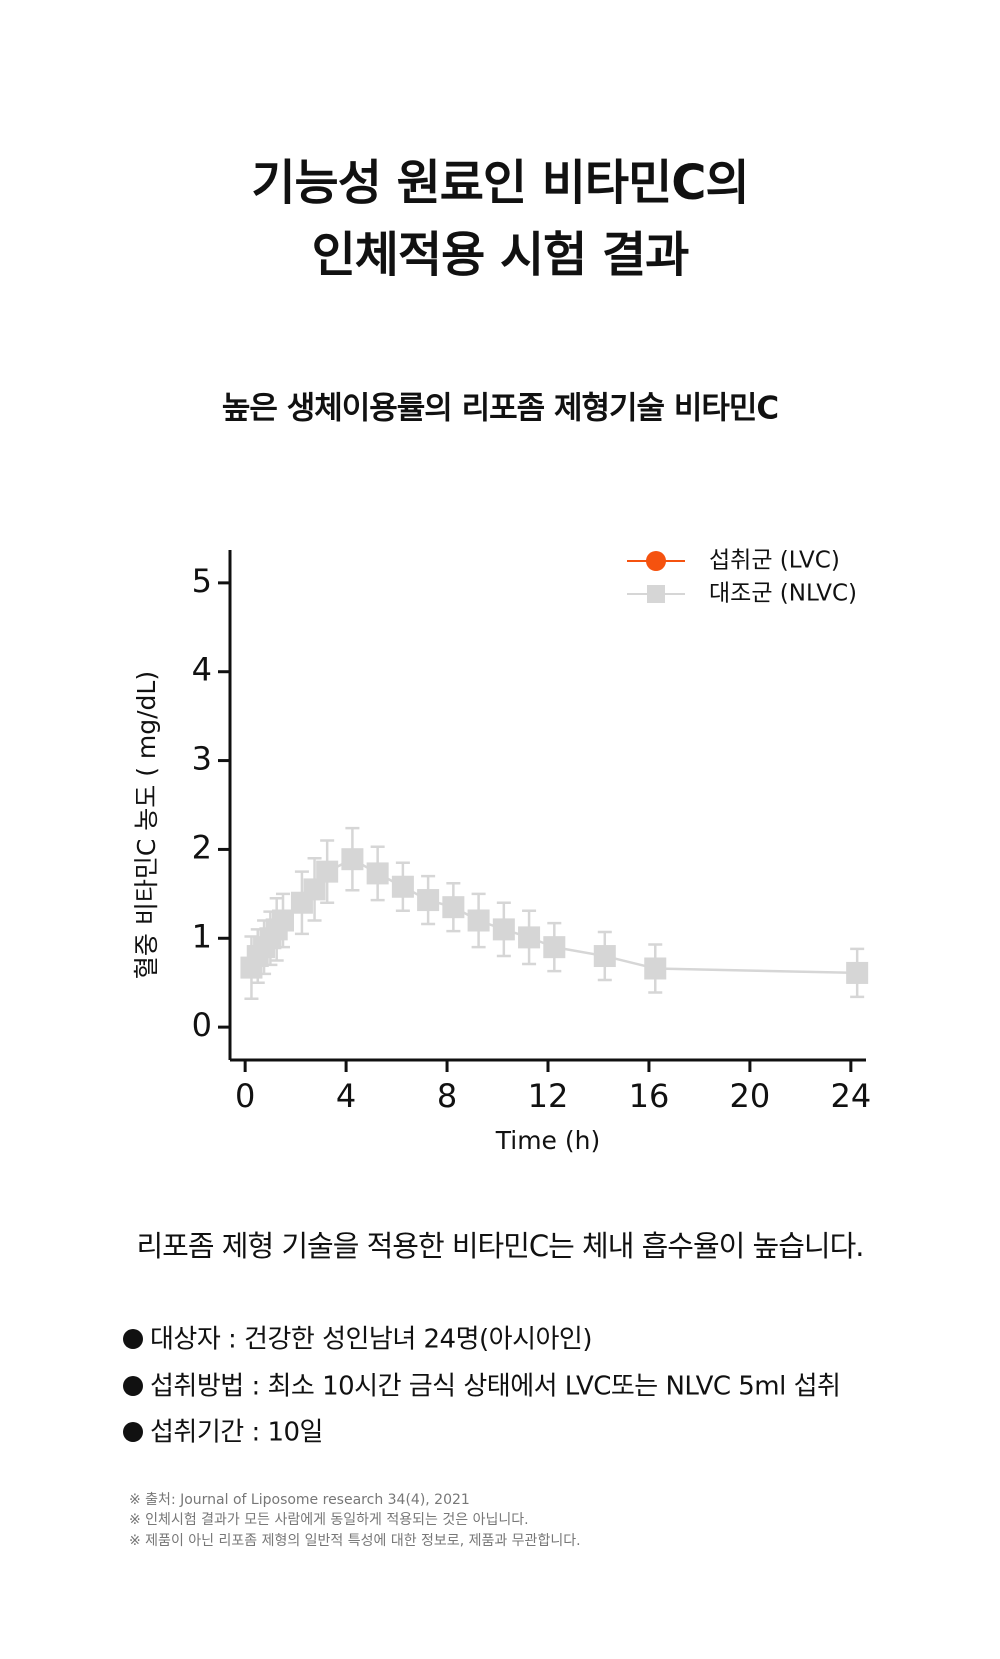 The image size is (1000, 1659). I want to click on x-tick-label: 24, so click(850, 1096).